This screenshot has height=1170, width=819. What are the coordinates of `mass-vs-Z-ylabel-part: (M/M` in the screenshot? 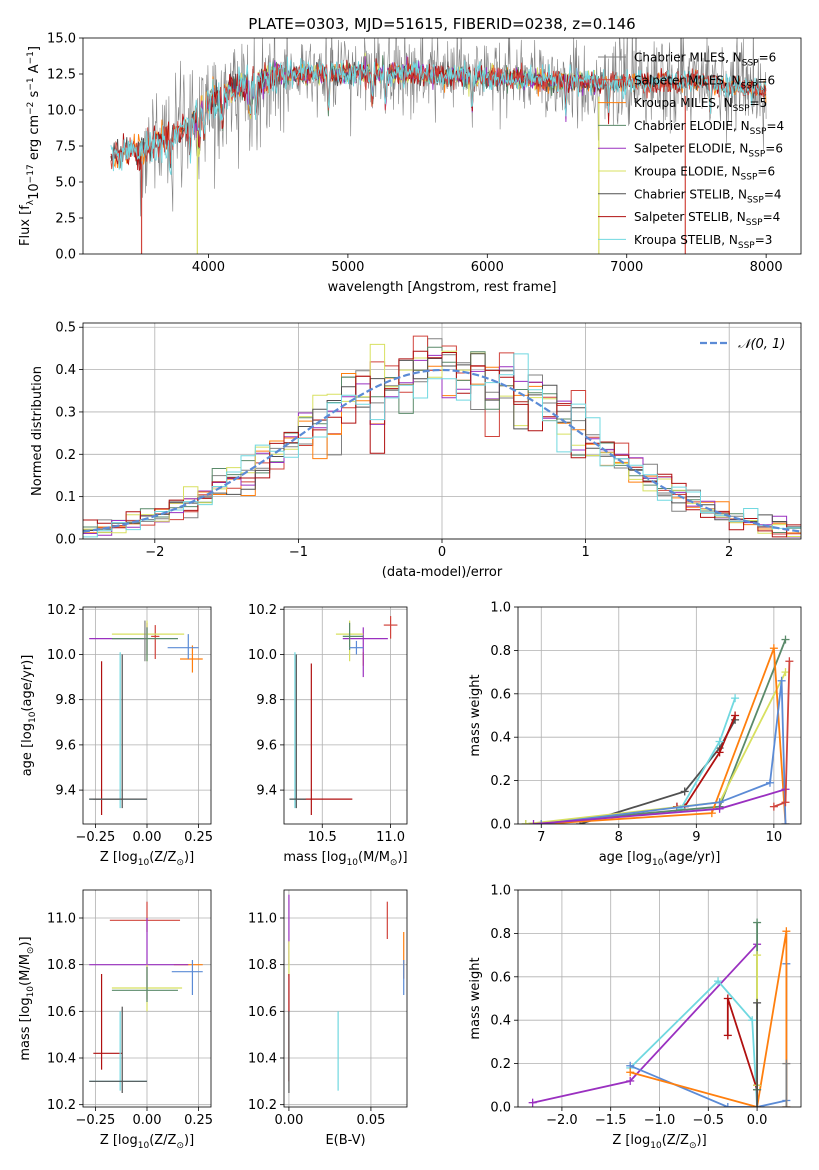 It's located at (25, 970).